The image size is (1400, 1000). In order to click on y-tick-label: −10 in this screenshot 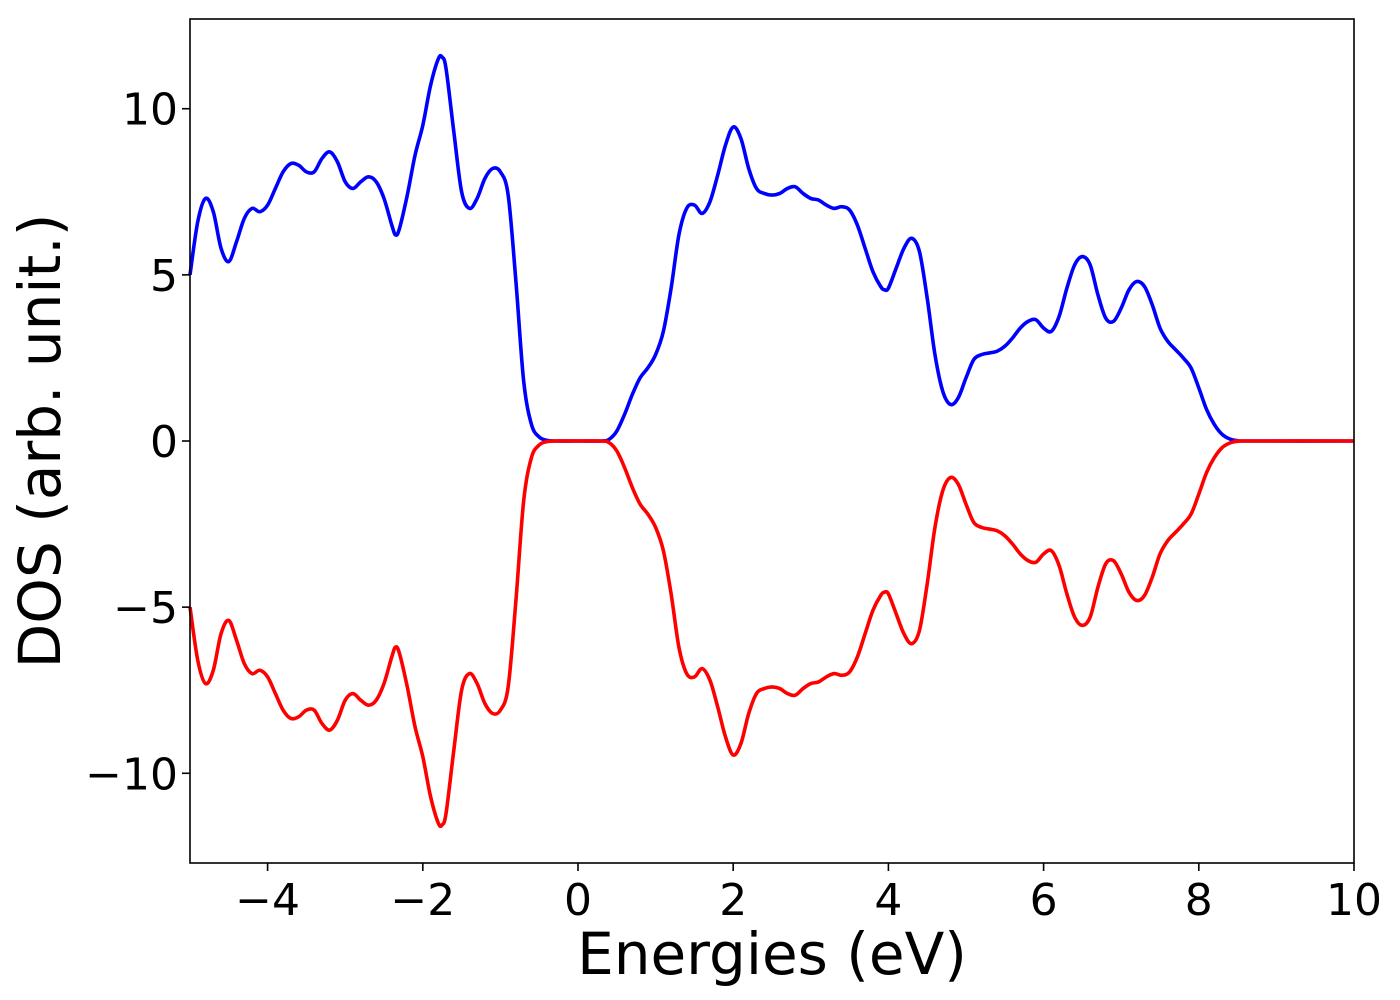, I will do `click(131, 774)`.